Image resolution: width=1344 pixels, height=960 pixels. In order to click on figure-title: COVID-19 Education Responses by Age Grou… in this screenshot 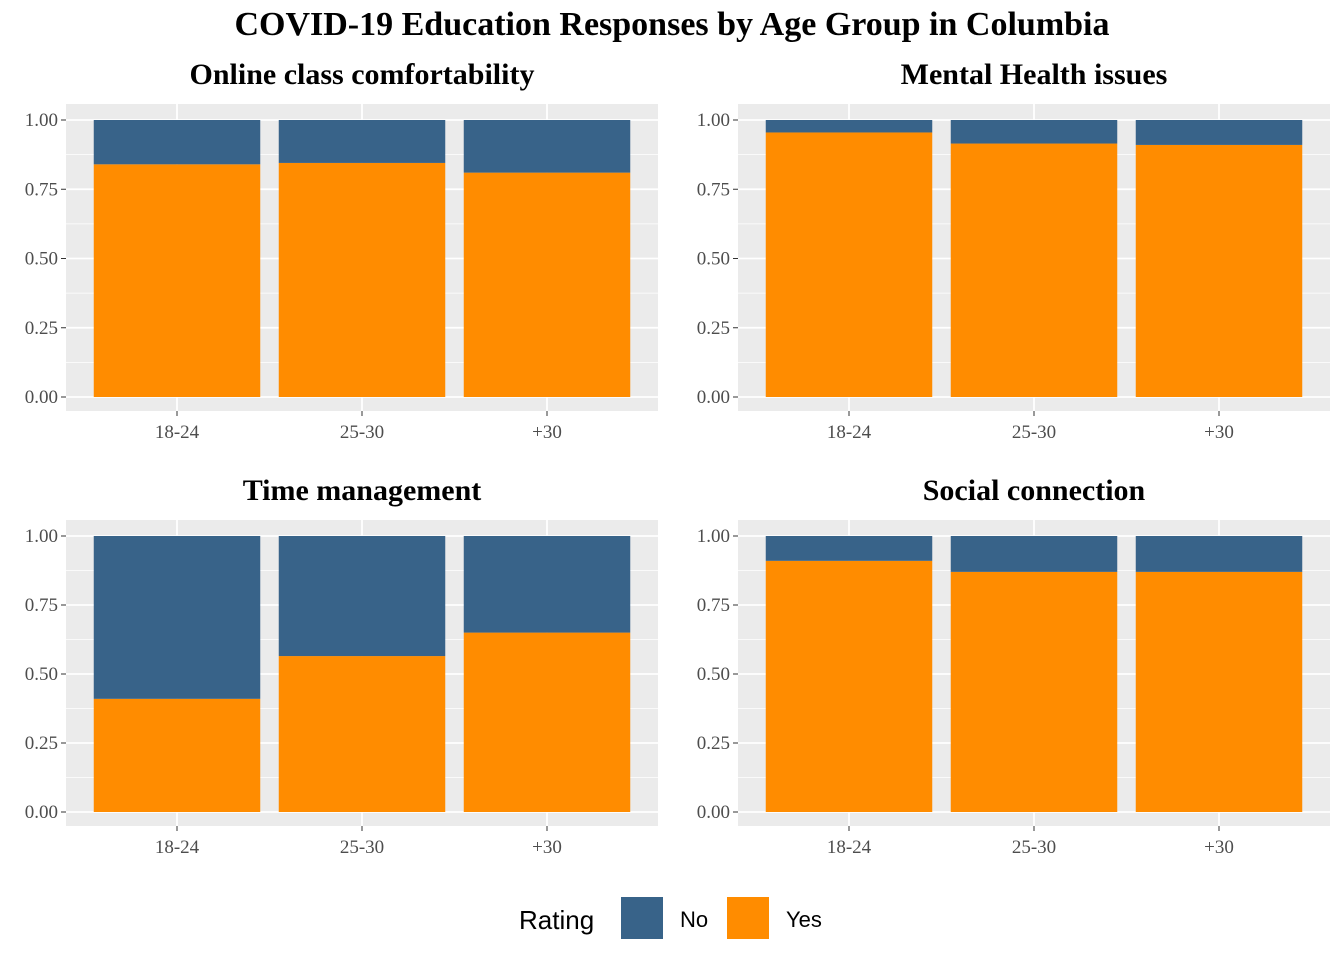, I will do `click(671, 24)`.